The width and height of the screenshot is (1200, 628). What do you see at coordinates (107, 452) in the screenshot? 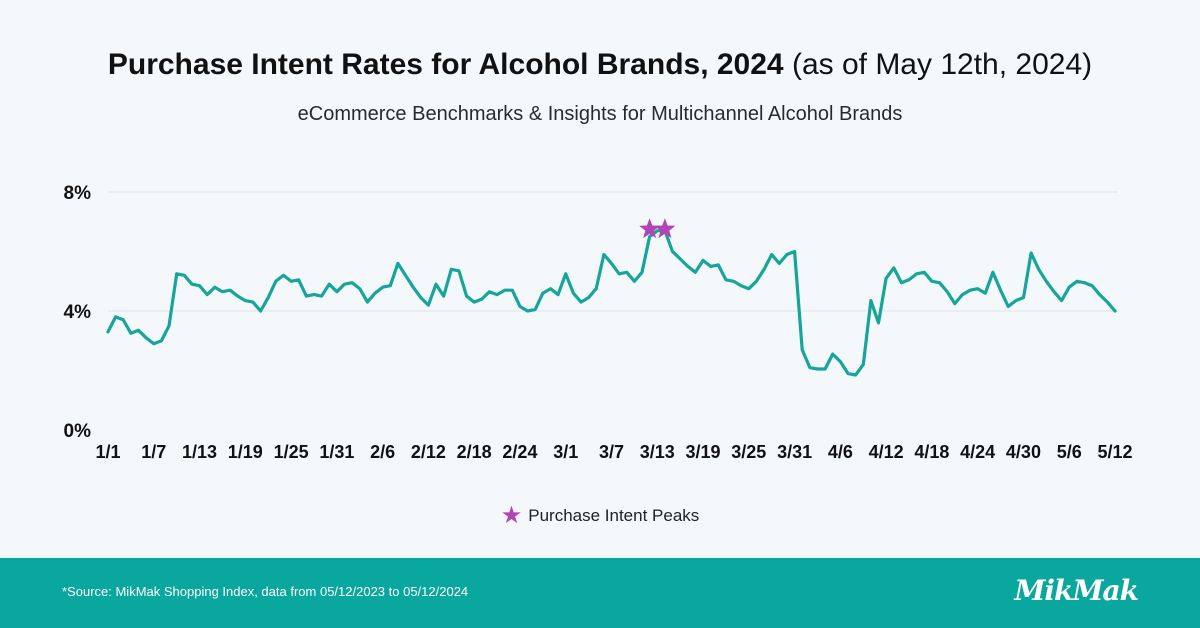
I see `x-tick-label: 1/1` at bounding box center [107, 452].